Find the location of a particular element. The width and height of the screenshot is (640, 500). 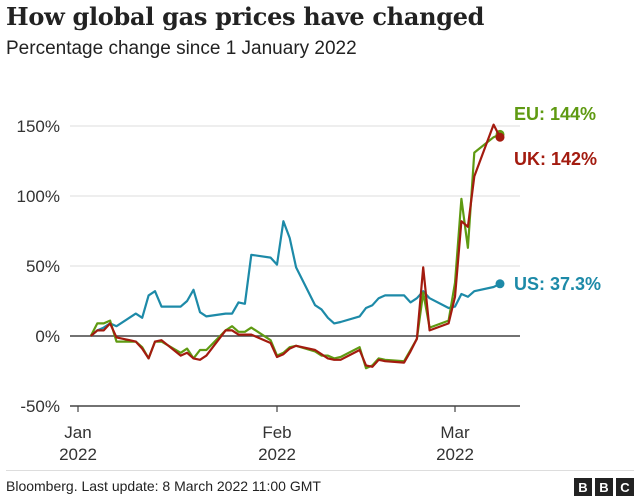

y-tick-label: -50% is located at coordinates (40, 406).